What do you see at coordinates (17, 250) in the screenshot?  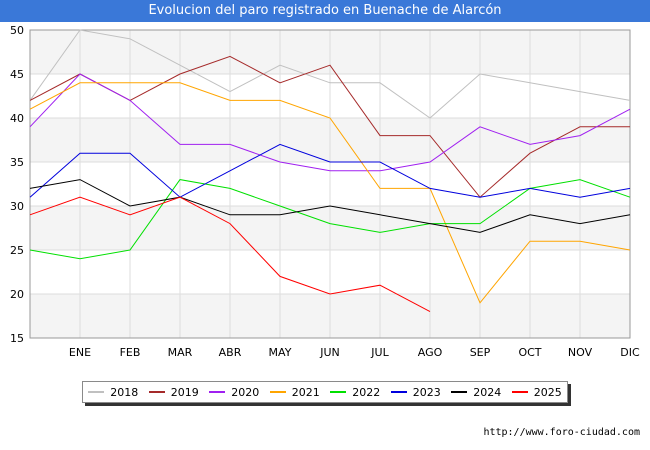 I see `y-tick-label: 25` at bounding box center [17, 250].